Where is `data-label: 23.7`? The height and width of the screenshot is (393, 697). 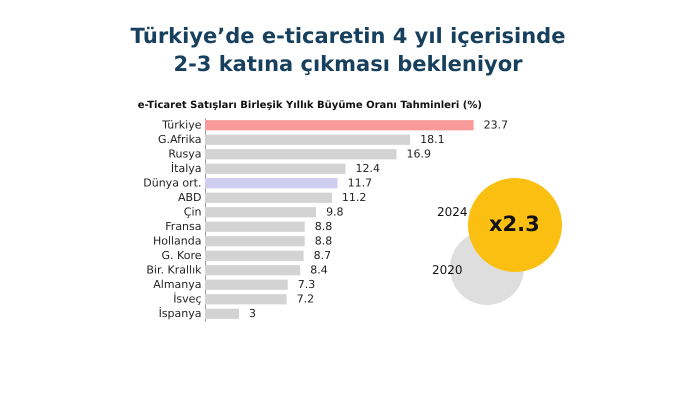 data-label: 23.7 is located at coordinates (496, 125).